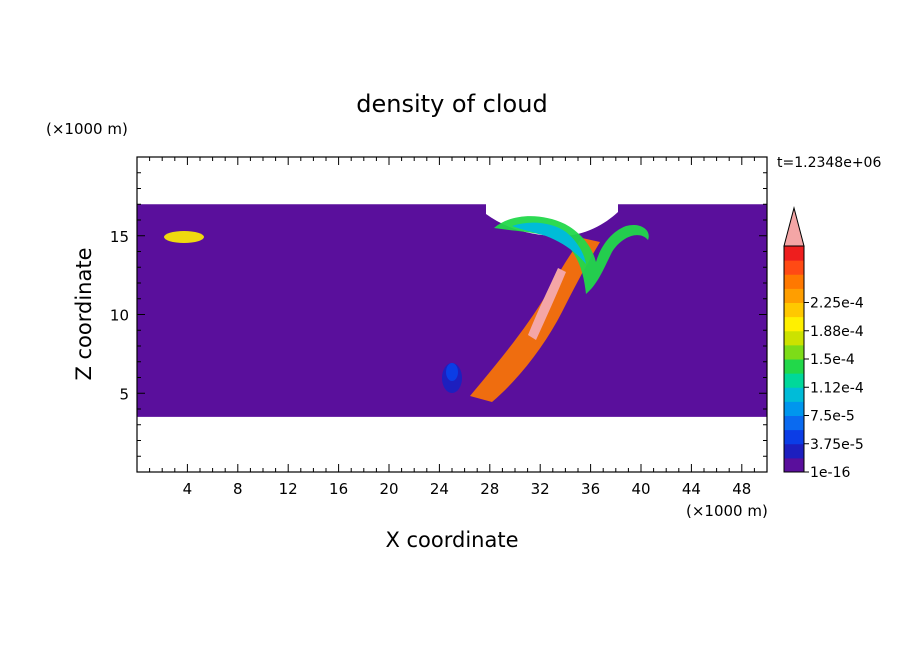 This screenshot has width=904, height=654. I want to click on x-tick-label: 44, so click(691, 489).